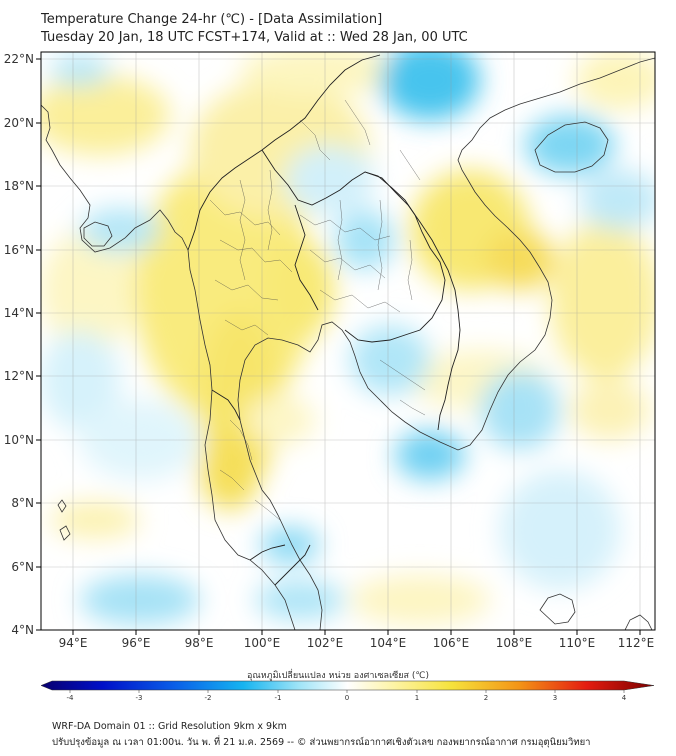 The image size is (676, 756). What do you see at coordinates (278, 698) in the screenshot?
I see `colorbar-label: -1` at bounding box center [278, 698].